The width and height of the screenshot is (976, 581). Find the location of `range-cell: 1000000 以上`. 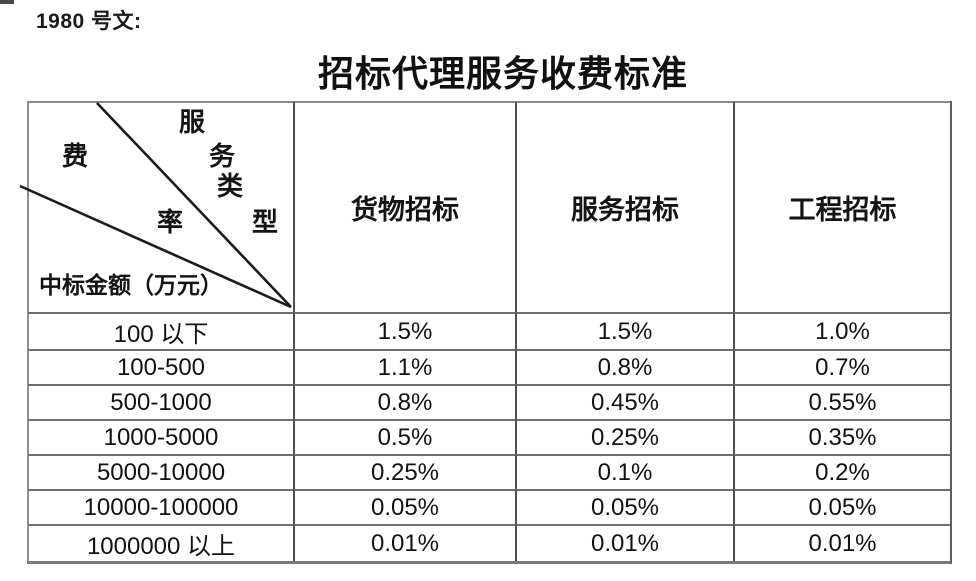

range-cell: 1000000 以上 is located at coordinates (160, 542).